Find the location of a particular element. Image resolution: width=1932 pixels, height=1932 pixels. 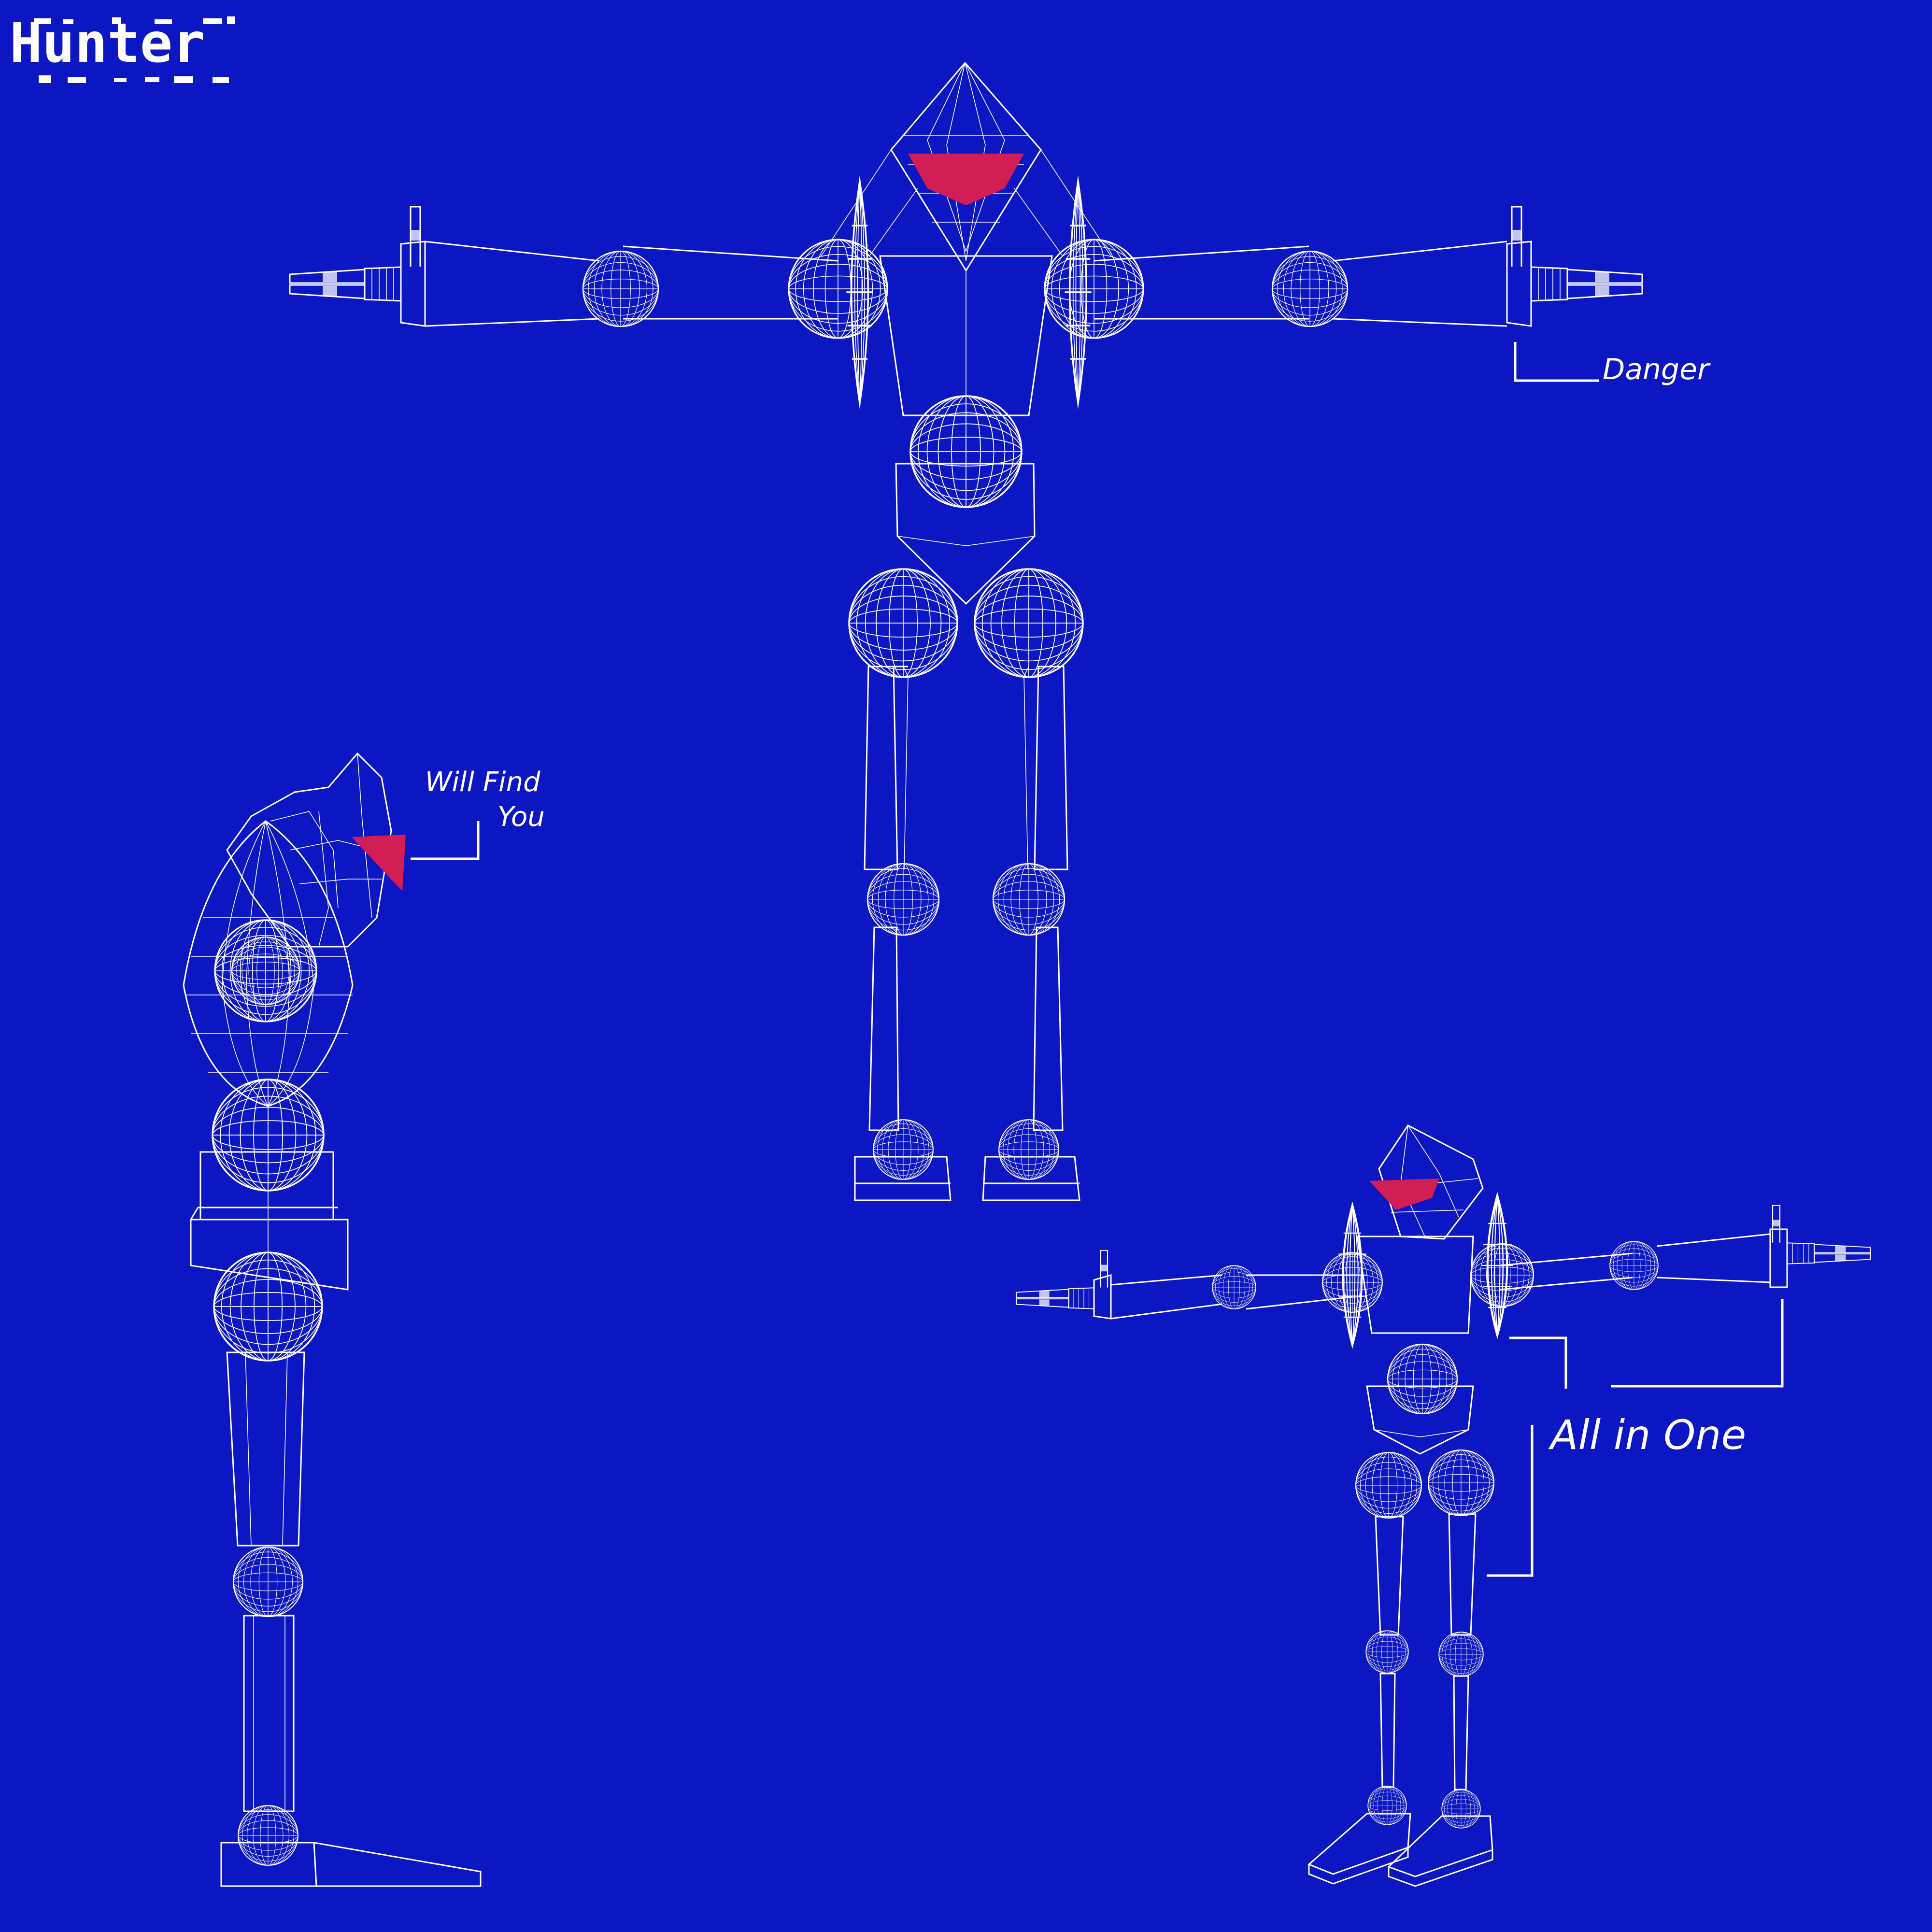

front-pelvis is located at coordinates (965, 534).